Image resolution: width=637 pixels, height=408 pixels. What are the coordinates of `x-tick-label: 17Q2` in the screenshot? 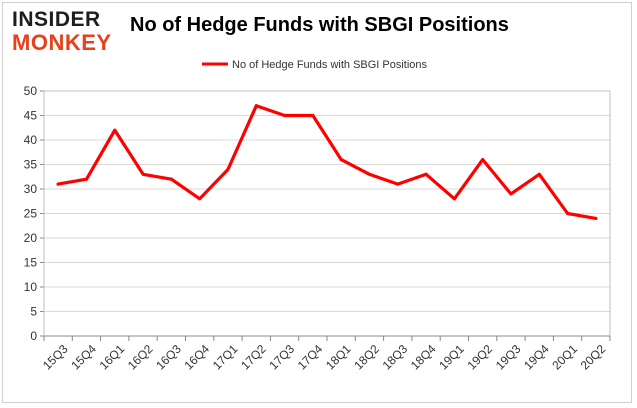 It's located at (253, 357).